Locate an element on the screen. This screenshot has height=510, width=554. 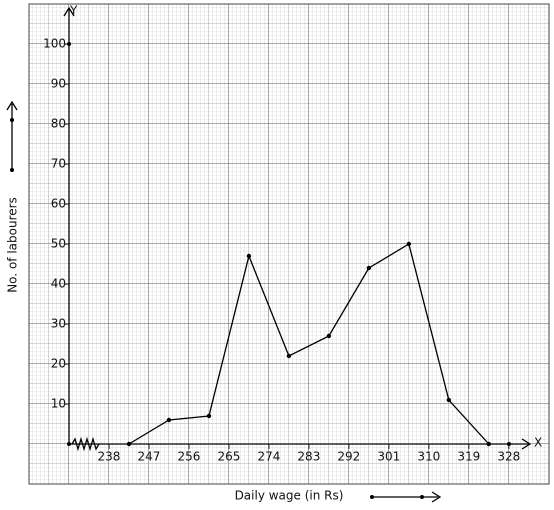
x-tick-label: 256 is located at coordinates (188, 457).